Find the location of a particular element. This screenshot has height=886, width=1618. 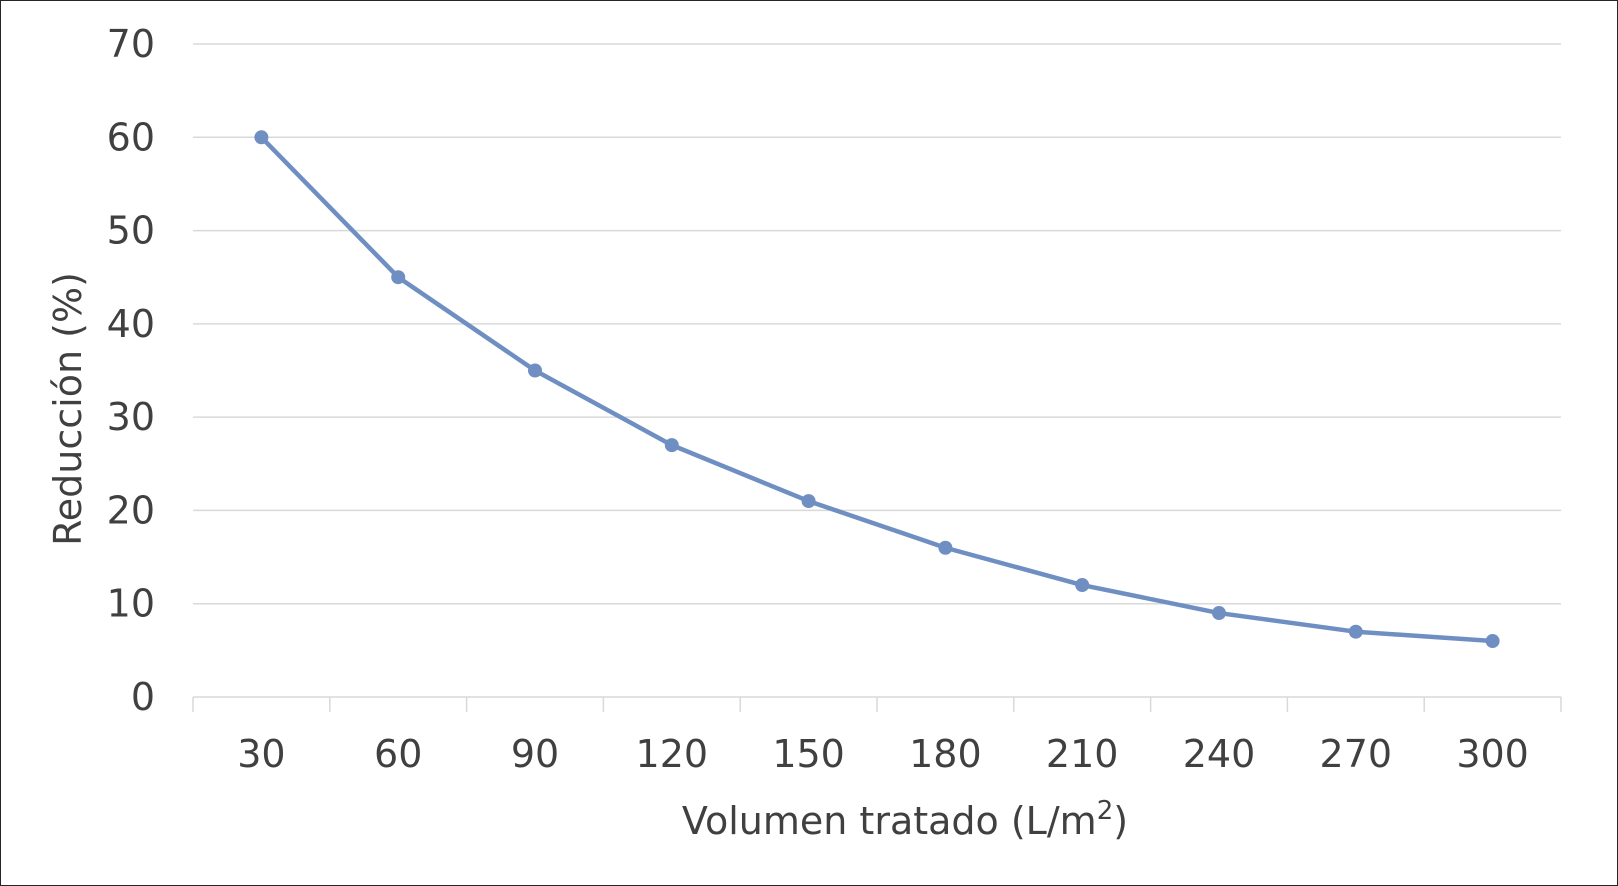

y-tick-label-60: 60 is located at coordinates (131, 137).